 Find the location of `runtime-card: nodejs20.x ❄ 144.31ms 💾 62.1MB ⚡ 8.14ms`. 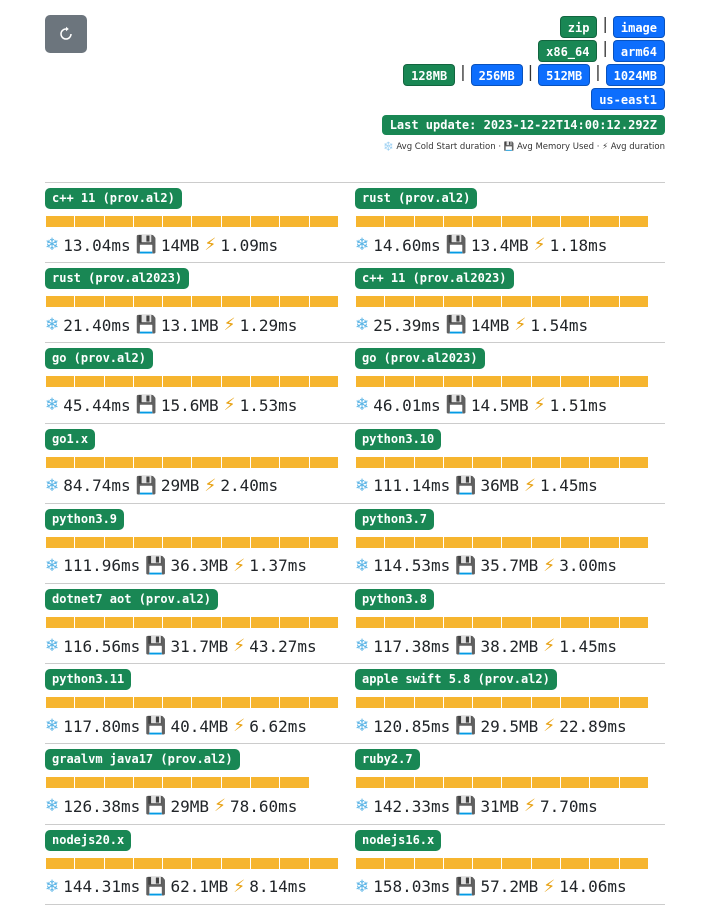

runtime-card: nodejs20.x ❄ 144.31ms 💾 62.1MB ⚡ 8.14ms is located at coordinates (200, 863).